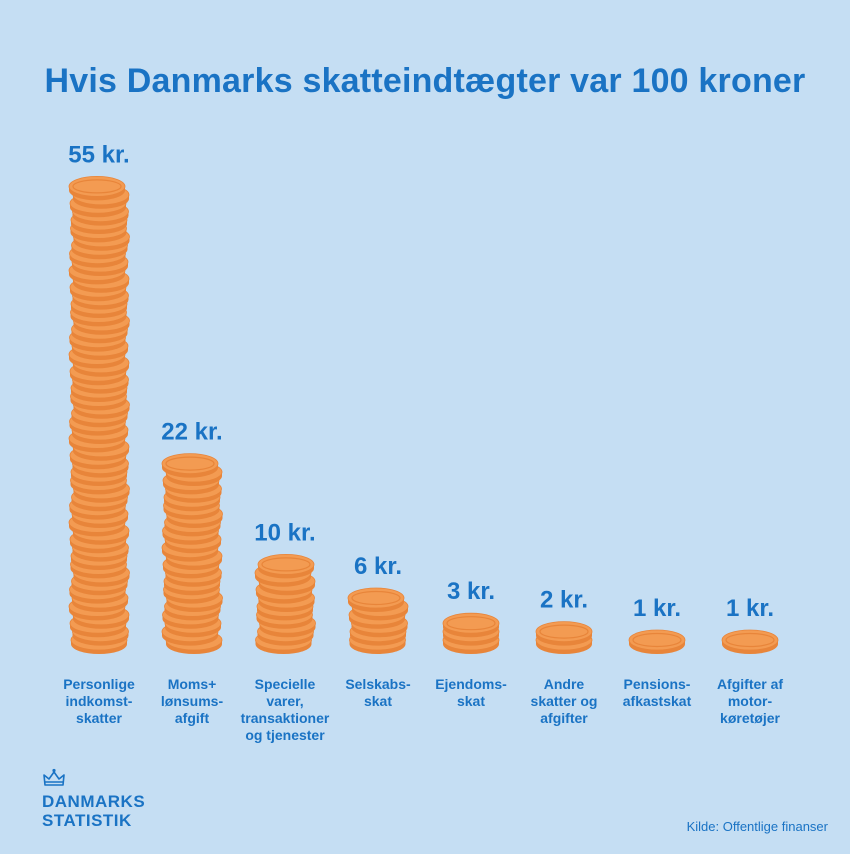 The height and width of the screenshot is (854, 850). Describe the element at coordinates (98, 154) in the screenshot. I see `value-label: 55 kr.` at that location.